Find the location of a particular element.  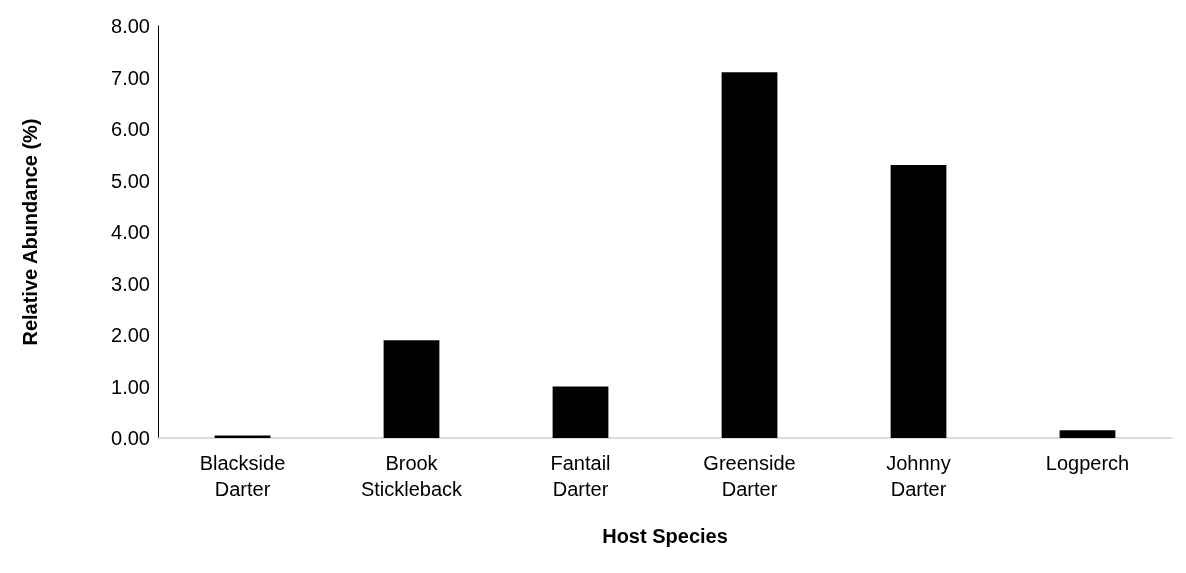

y-tick-label: 1.00 is located at coordinates (130, 386).